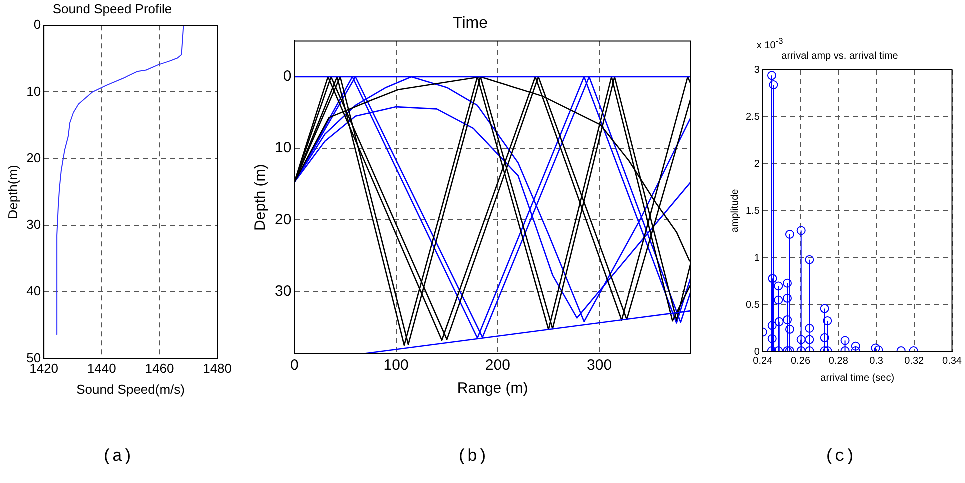  What do you see at coordinates (757, 164) in the screenshot?
I see `y-tick-label: 2` at bounding box center [757, 164].